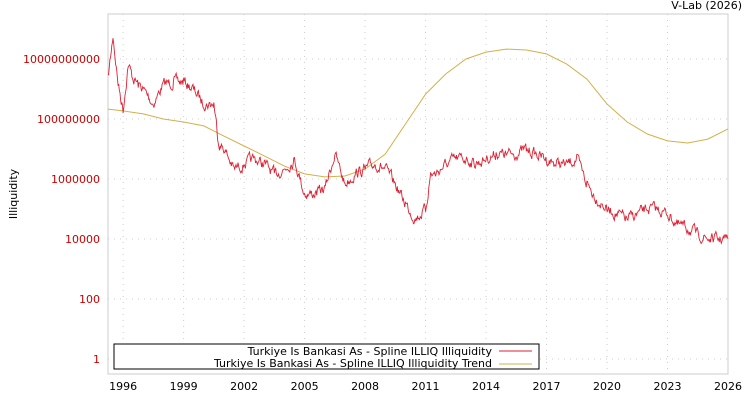 The height and width of the screenshot is (400, 750). Describe the element at coordinates (61, 209) in the screenshot. I see `y-ticks: 1 100 10000 1000000 100000000 10000000000` at that location.